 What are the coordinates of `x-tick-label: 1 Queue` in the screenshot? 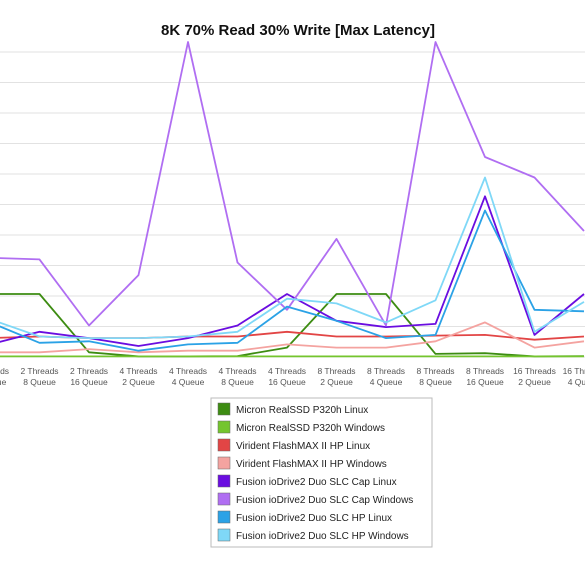 It's located at (3, 382).